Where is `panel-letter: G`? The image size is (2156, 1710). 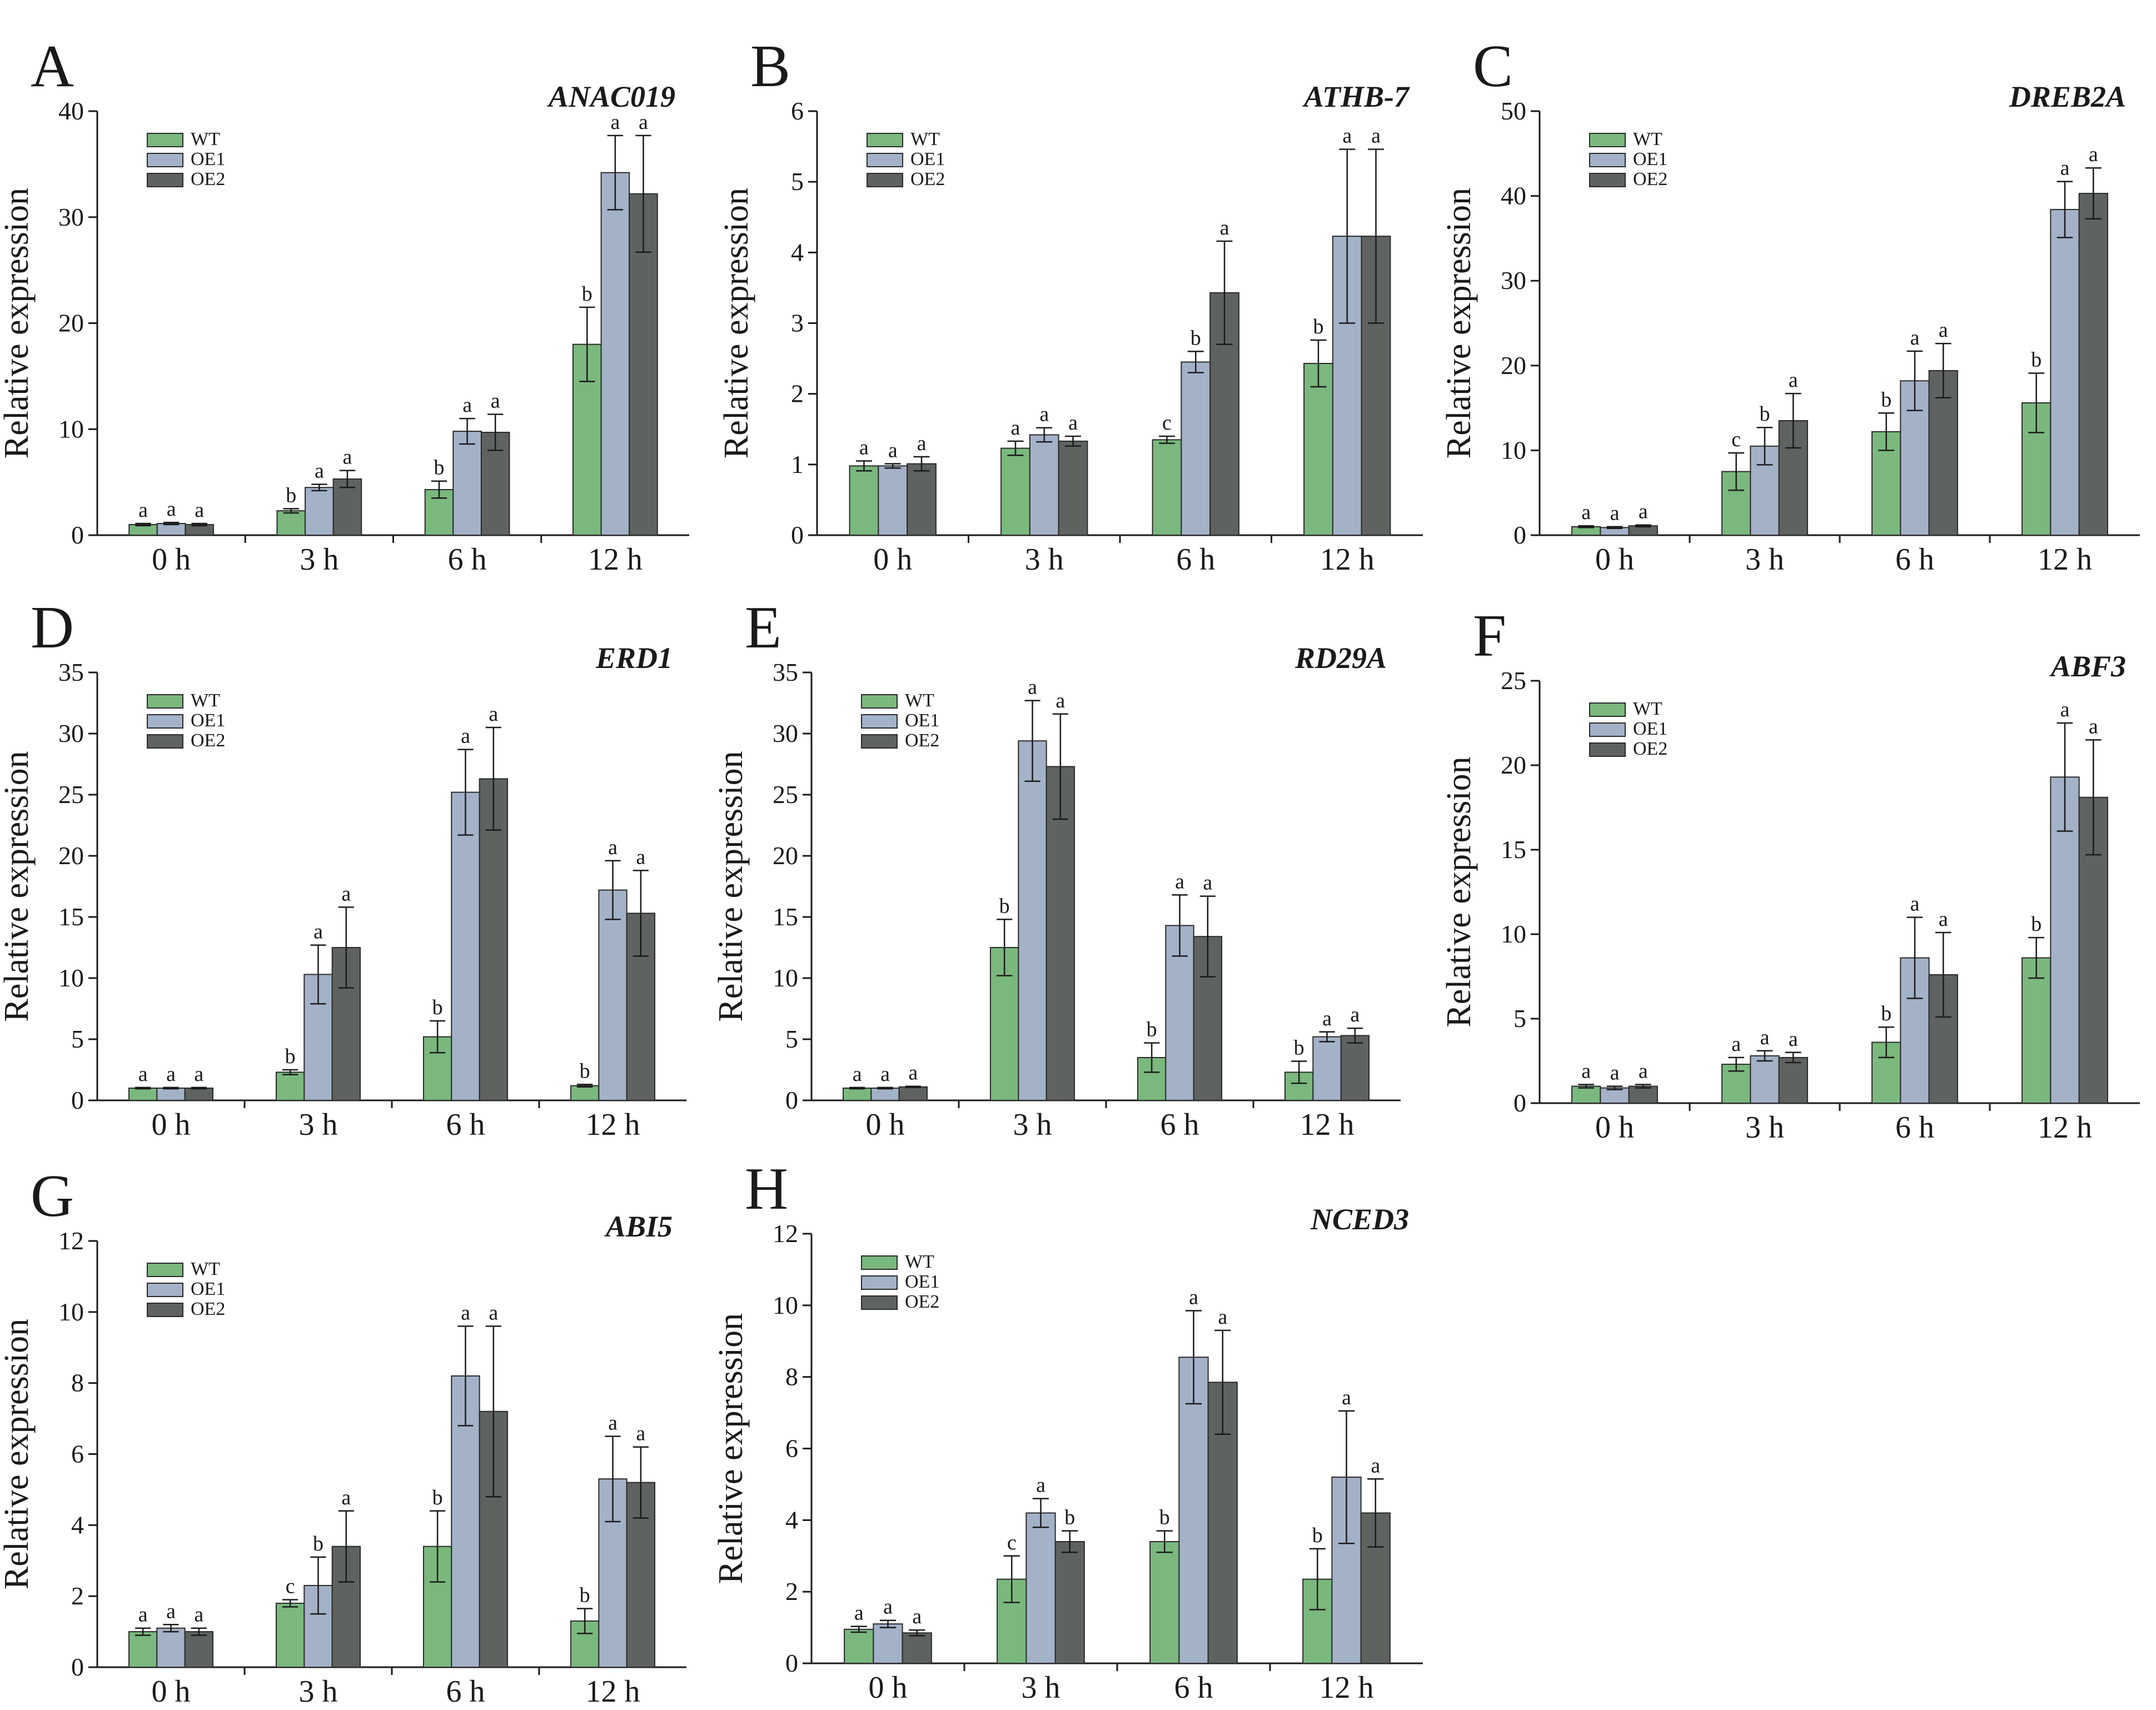
panel-letter: G is located at coordinates (52, 1196).